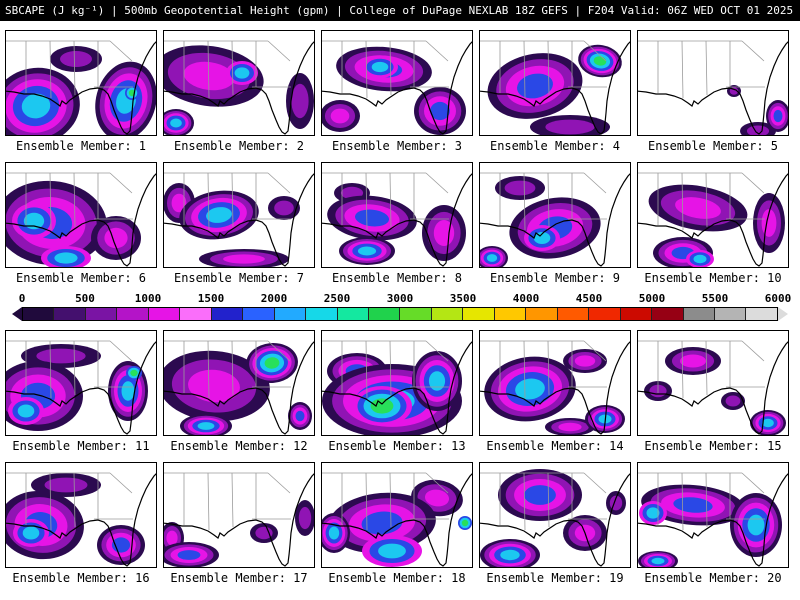 This screenshot has height=600, width=800. What do you see at coordinates (239, 278) in the screenshot?
I see `ensemble-member-label: Ensemble Member: 7` at bounding box center [239, 278].